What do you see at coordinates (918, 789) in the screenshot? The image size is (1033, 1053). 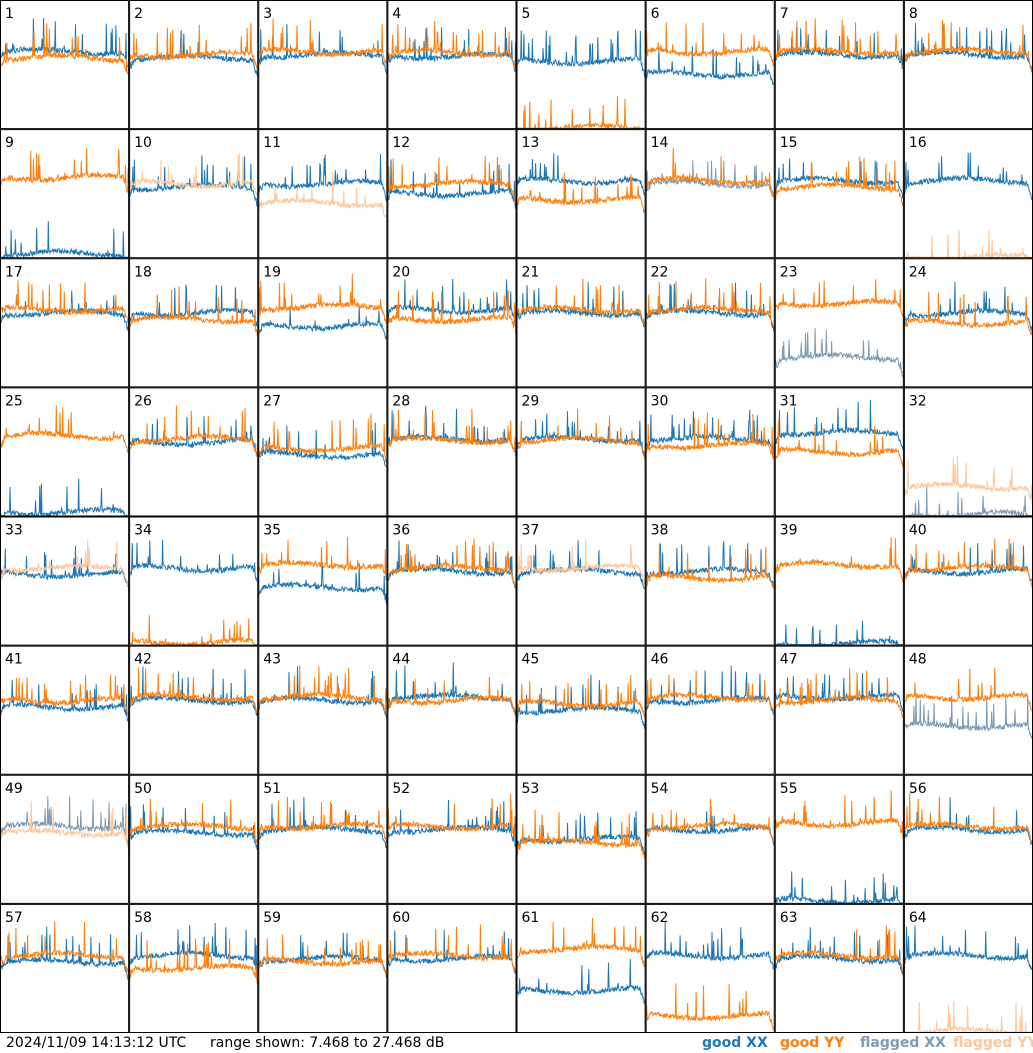 I see `tile-label-56: 56` at bounding box center [918, 789].